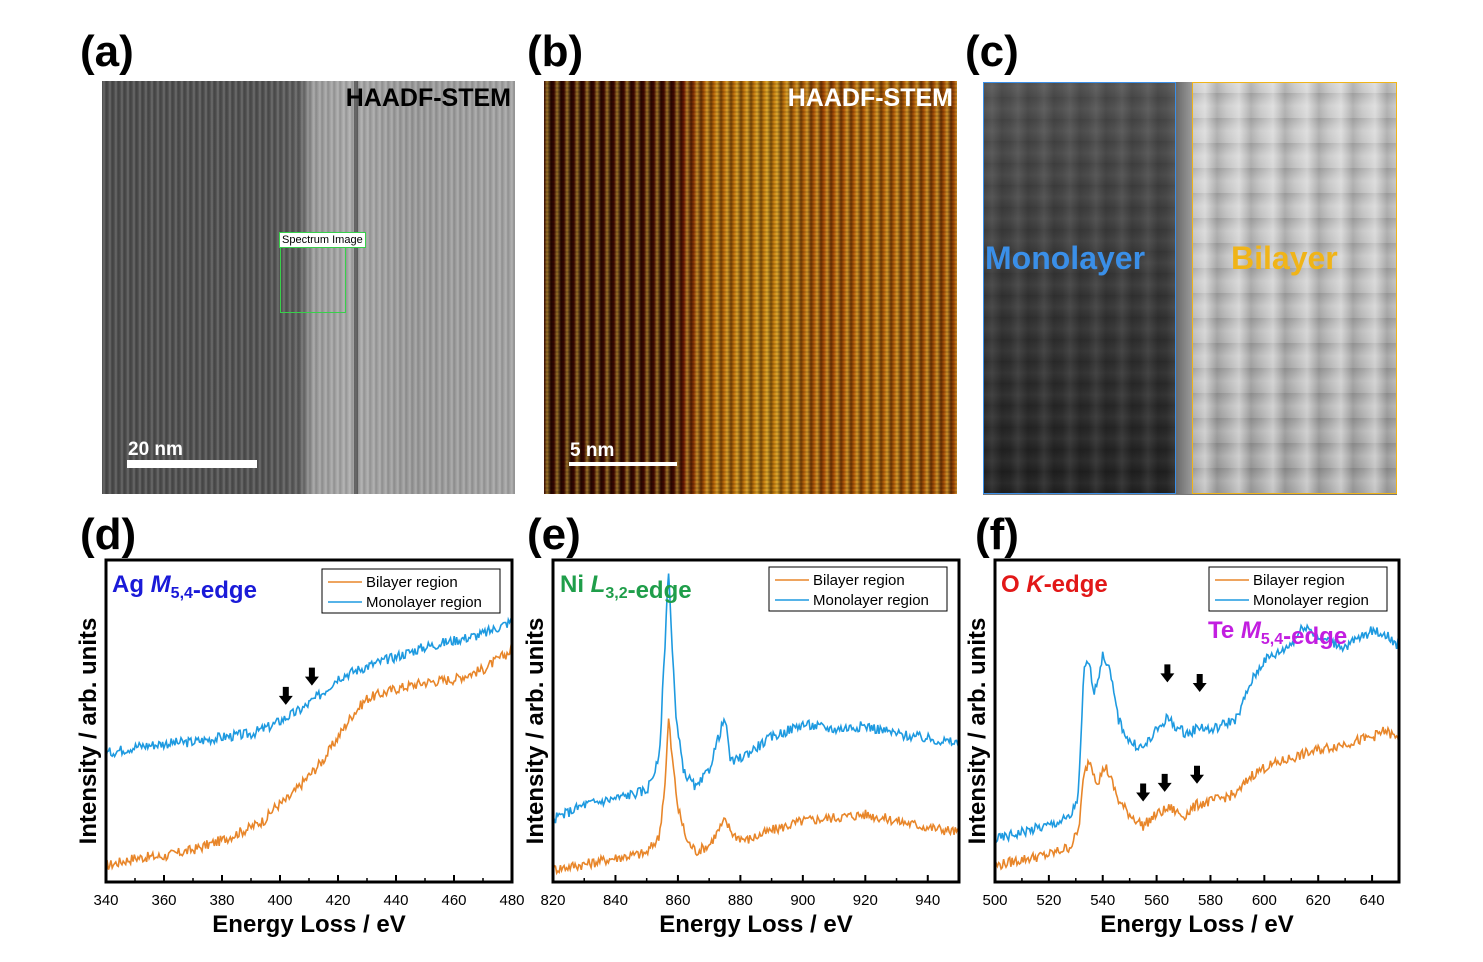  What do you see at coordinates (1184, 288) in the screenshot?
I see `gap-region` at bounding box center [1184, 288].